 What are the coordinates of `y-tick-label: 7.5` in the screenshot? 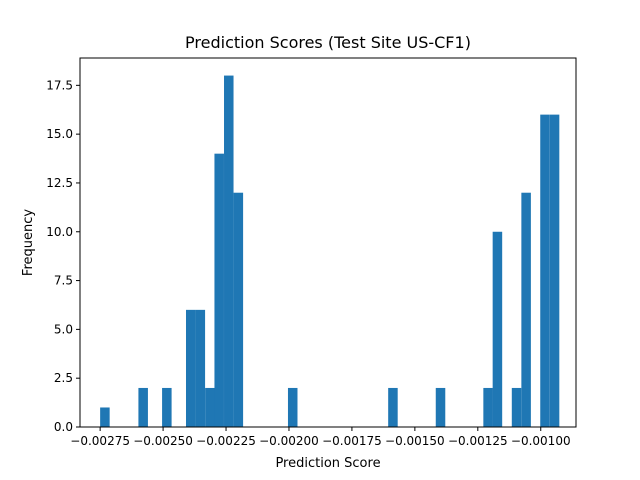 It's located at (63, 281).